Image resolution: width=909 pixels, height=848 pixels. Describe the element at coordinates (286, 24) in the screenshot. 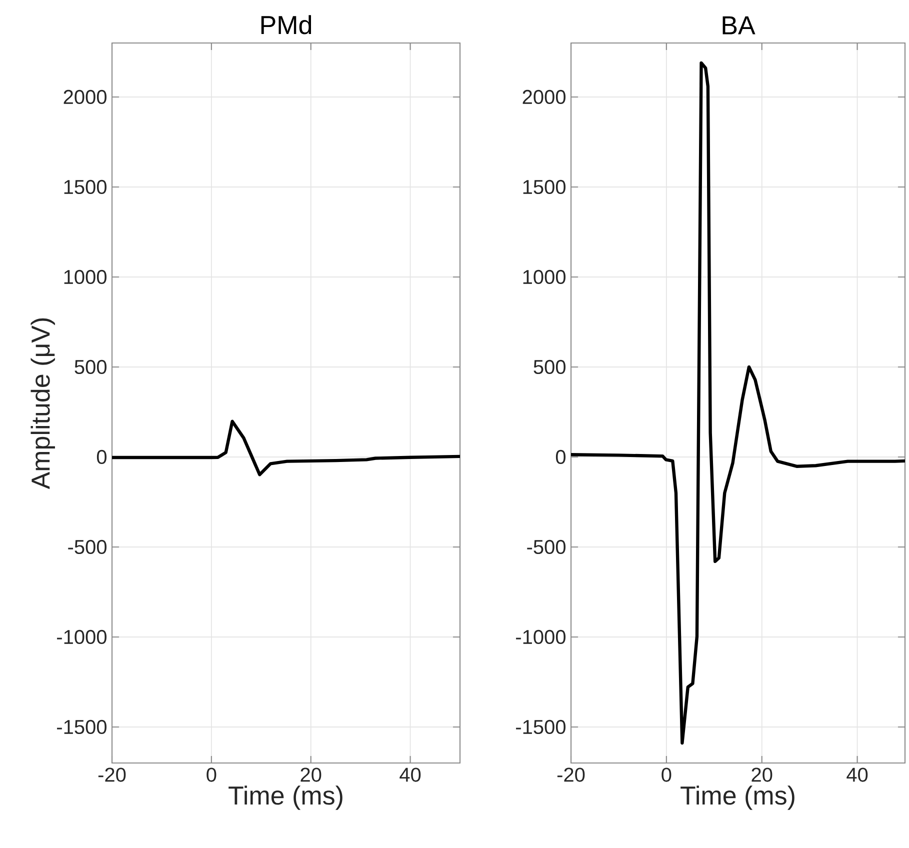

I see `chart-title: PMd` at that location.